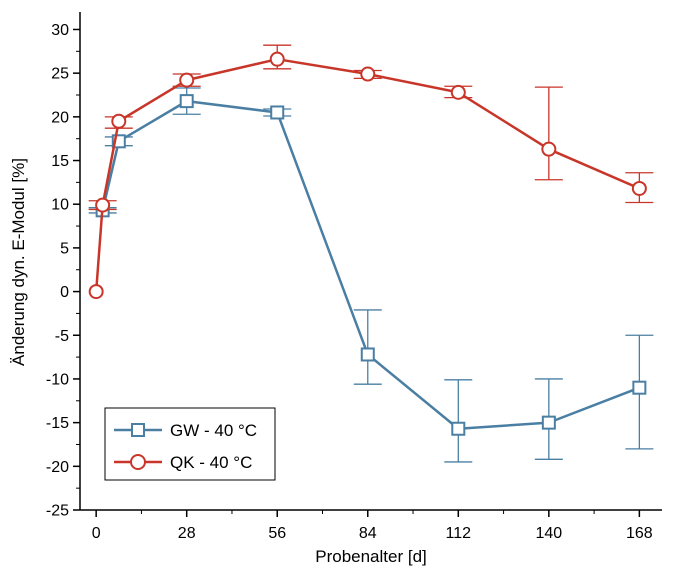 This screenshot has width=677, height=570. I want to click on y-tick-label: -25, so click(57, 511).